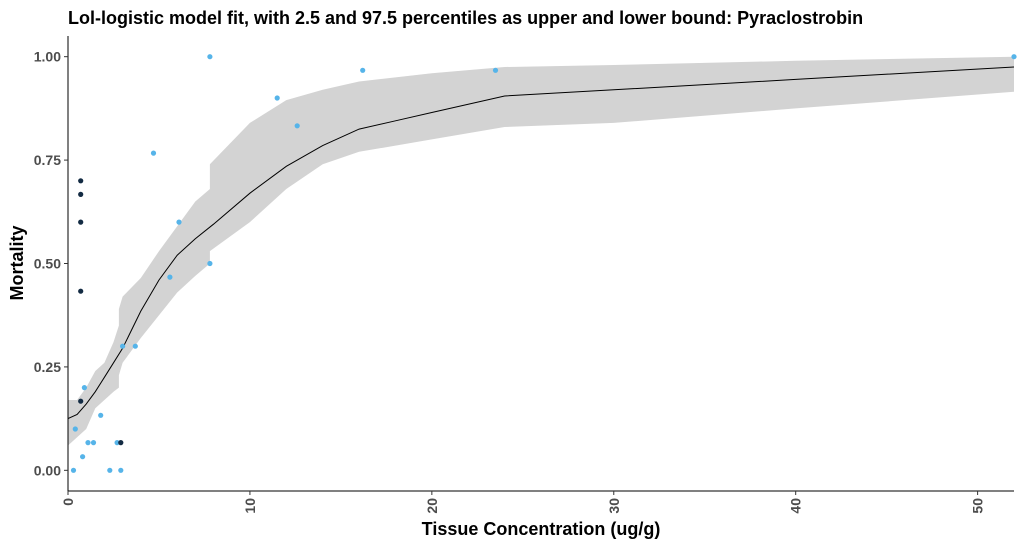  Describe the element at coordinates (541, 529) in the screenshot. I see `x-axis-title: Tissue Concentration (ug/g)` at that location.